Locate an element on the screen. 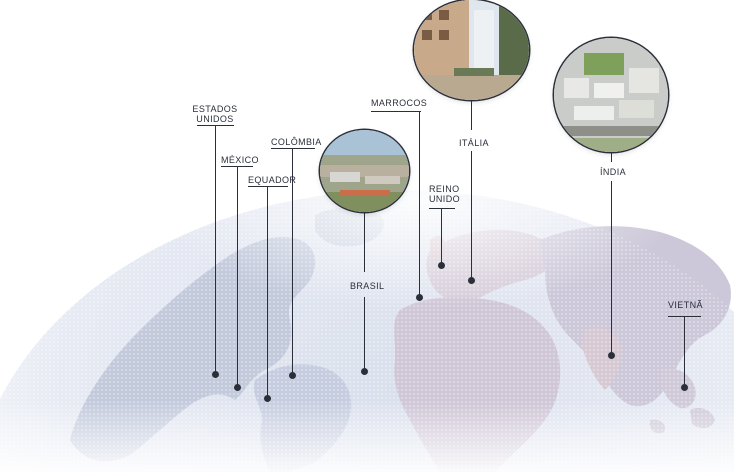 The image size is (734, 472). label-ecuador: EQUADOR is located at coordinates (272, 180).